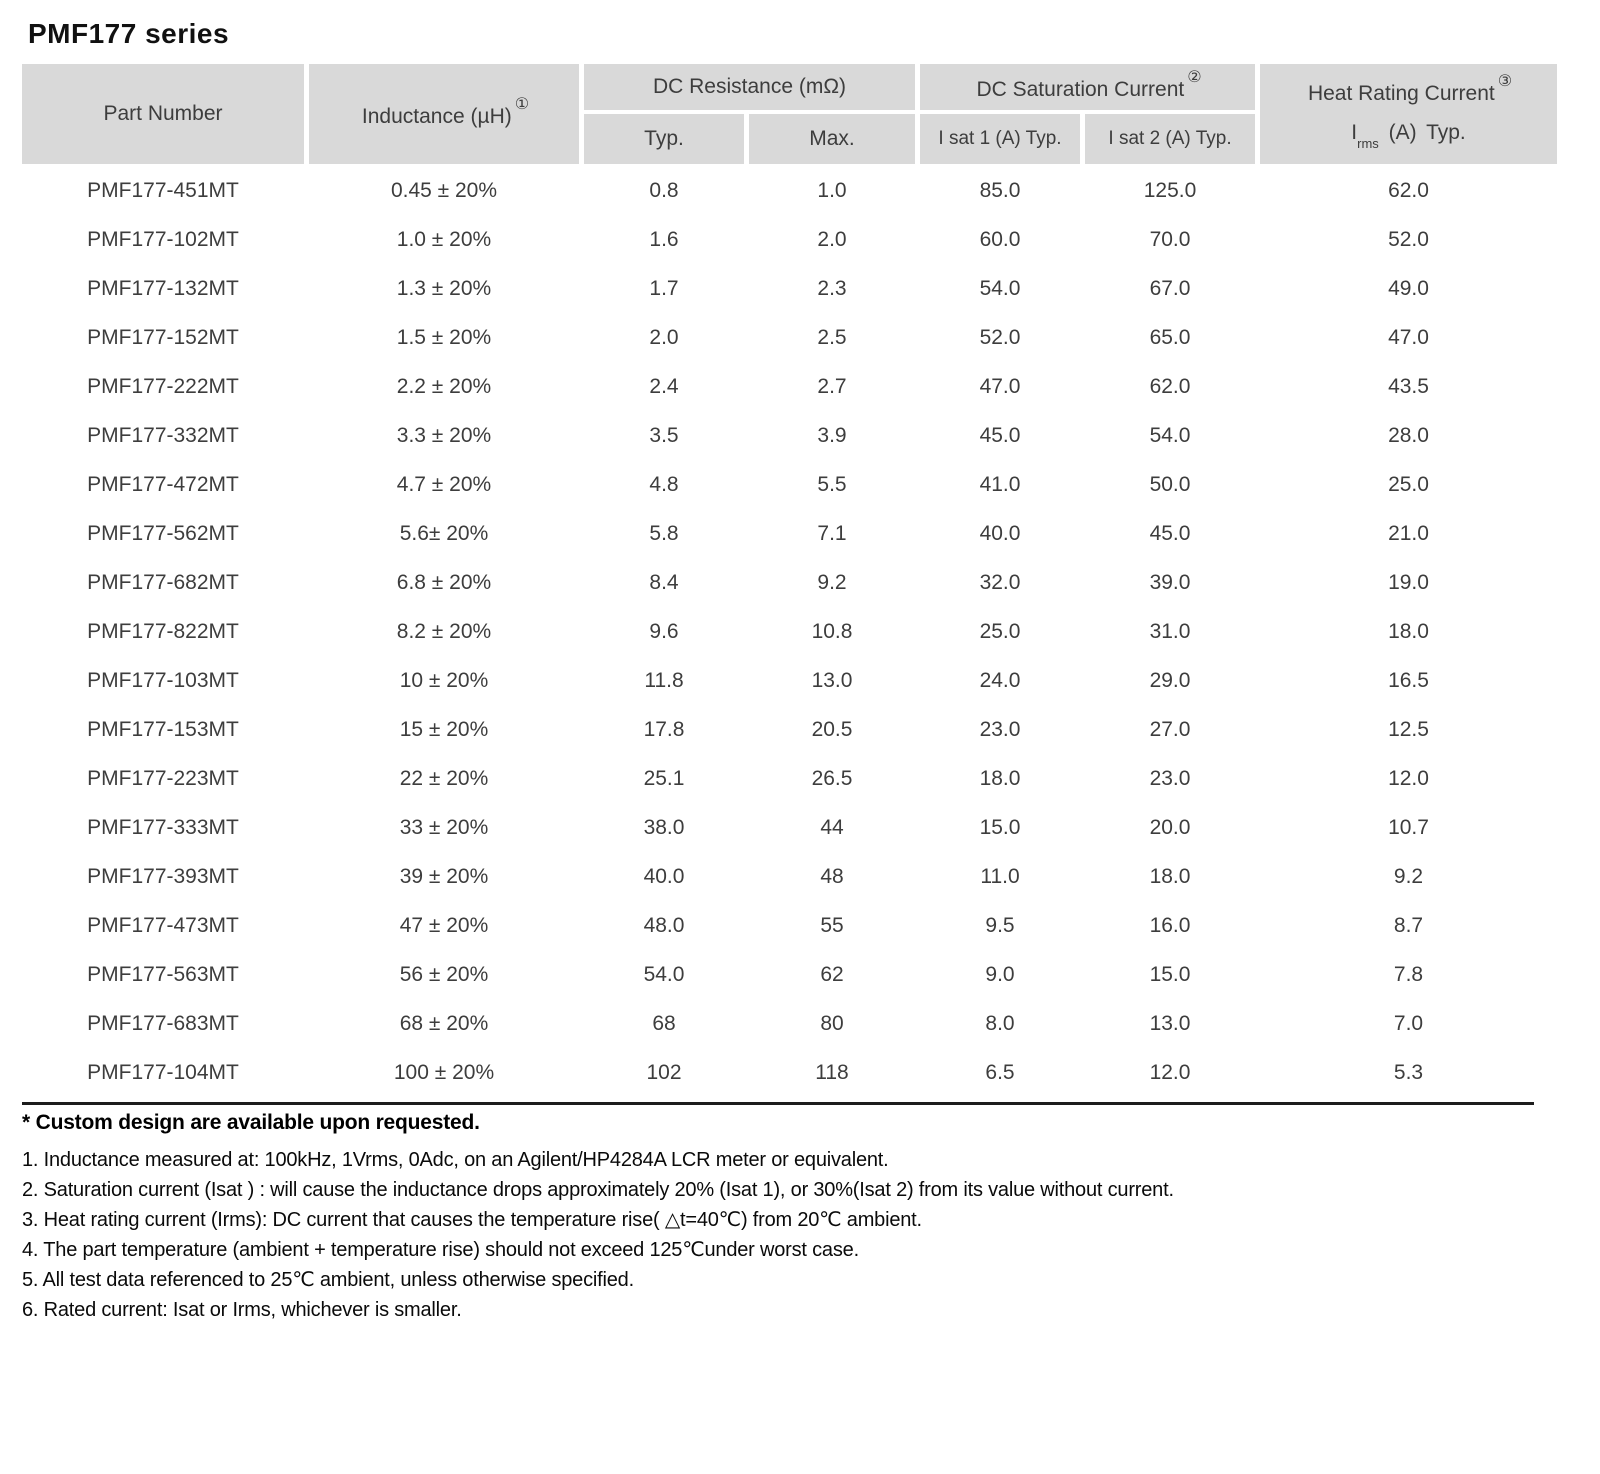 The width and height of the screenshot is (1600, 1474). What do you see at coordinates (790, 1072) in the screenshot?
I see `table-row: PMF177-104MT 100 ± 20% 102 118 6.5 12.0 5.3` at bounding box center [790, 1072].